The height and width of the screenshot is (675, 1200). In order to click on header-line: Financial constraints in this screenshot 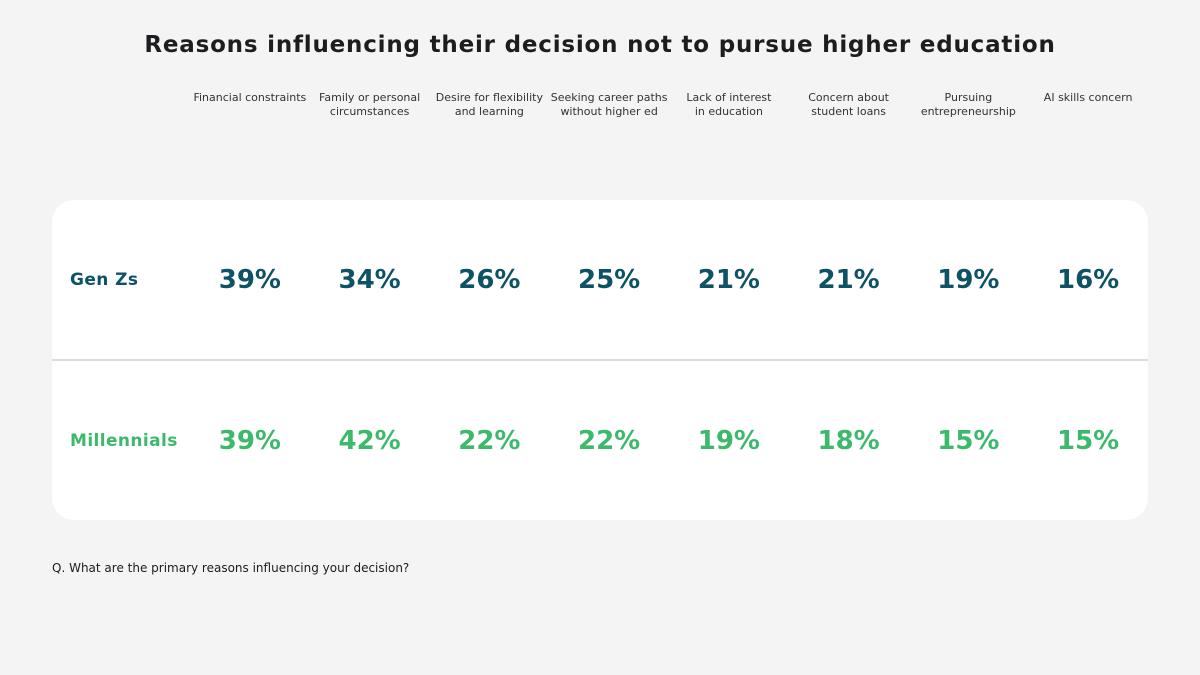, I will do `click(250, 97)`.